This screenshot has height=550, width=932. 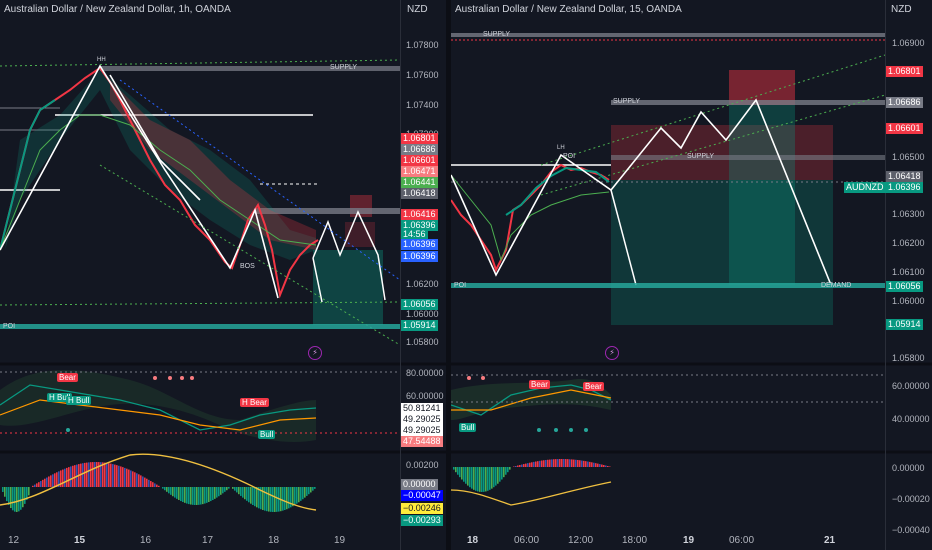 I want to click on price-badge: 1.06801, so click(x=419, y=138).